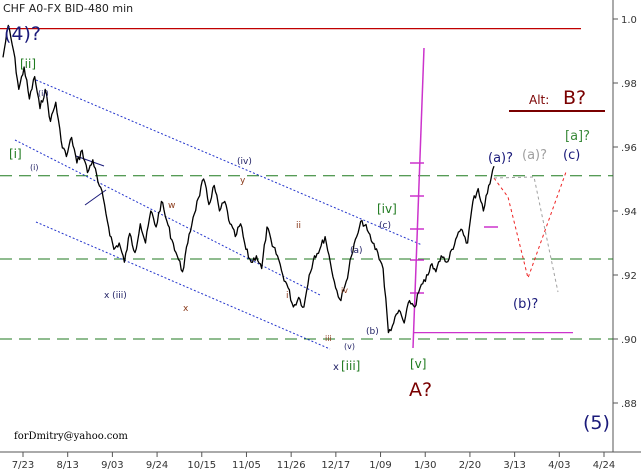 Image resolution: width=641 pixels, height=471 pixels. Describe the element at coordinates (629, 20) in the screenshot. I see `y-tick-label: 1.0` at that location.